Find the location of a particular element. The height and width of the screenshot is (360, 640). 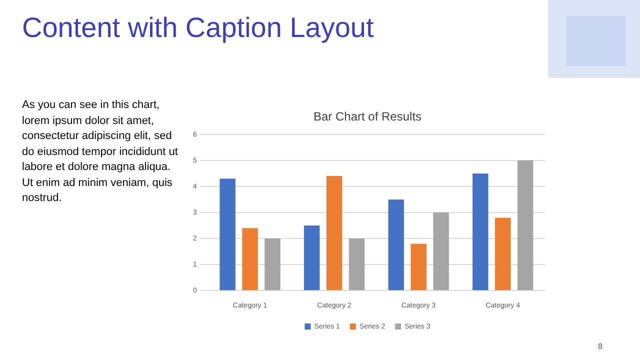

text: As you can see in this chart, lorem ipsum dolor sit amet, consectetur adipiscing elit, sed do eiusmod tempor incididunt ut labore et dolore magna aliqua. Ut enim ad minim veniam, quis nostrud. is located at coordinates (100, 152).